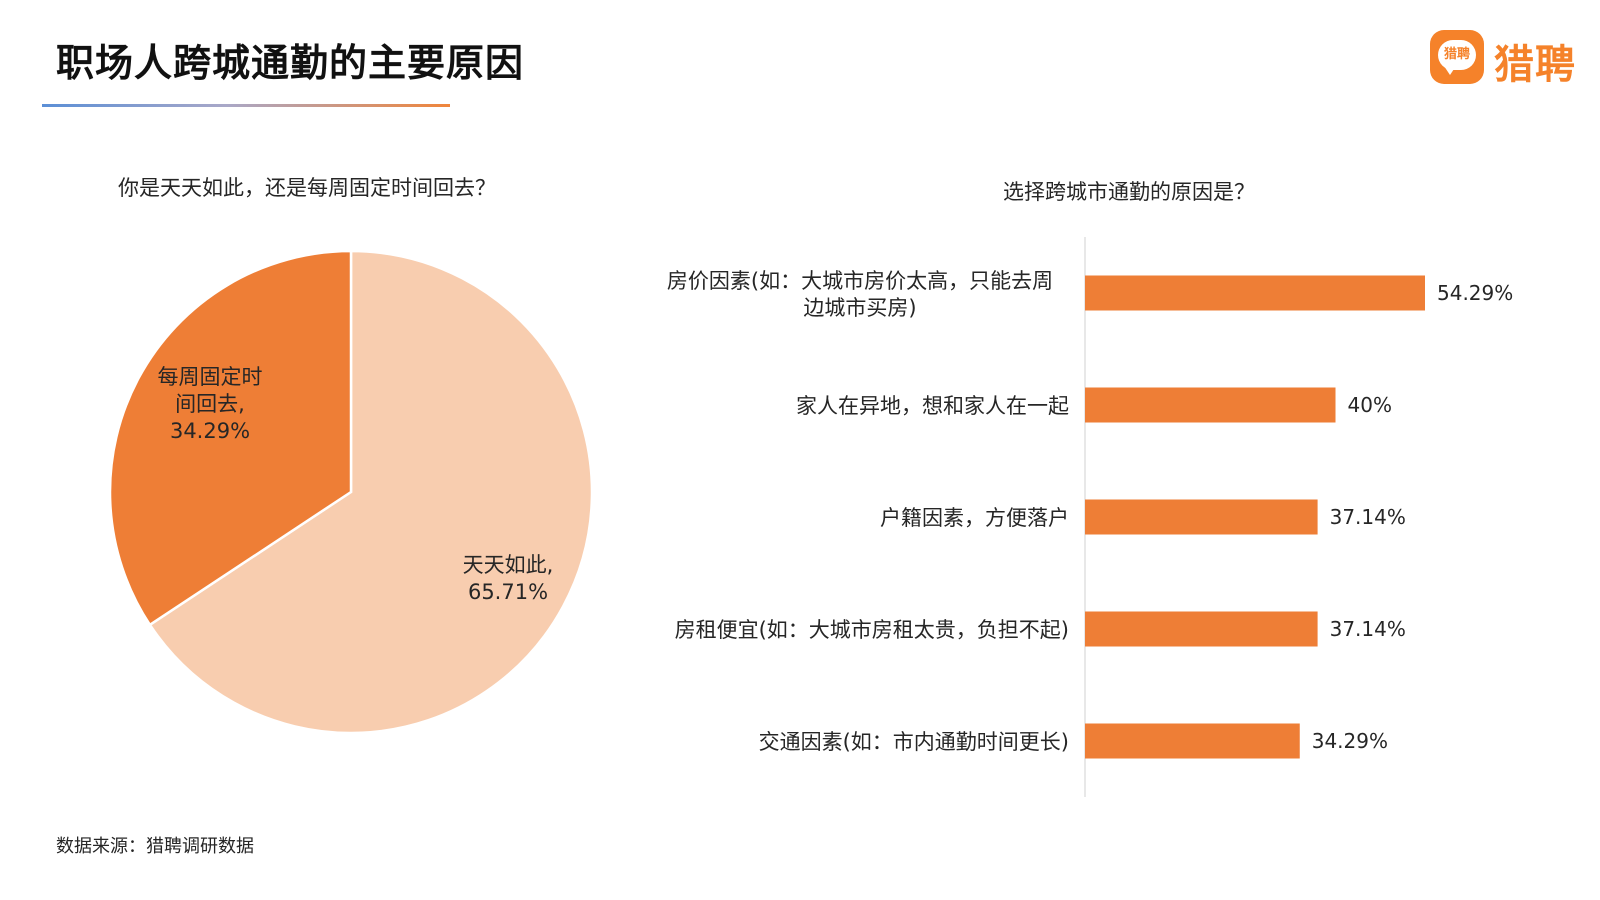  Describe the element at coordinates (210, 404) in the screenshot. I see `pie-slice-label: 每周固定时间回去, 34.29%` at that location.